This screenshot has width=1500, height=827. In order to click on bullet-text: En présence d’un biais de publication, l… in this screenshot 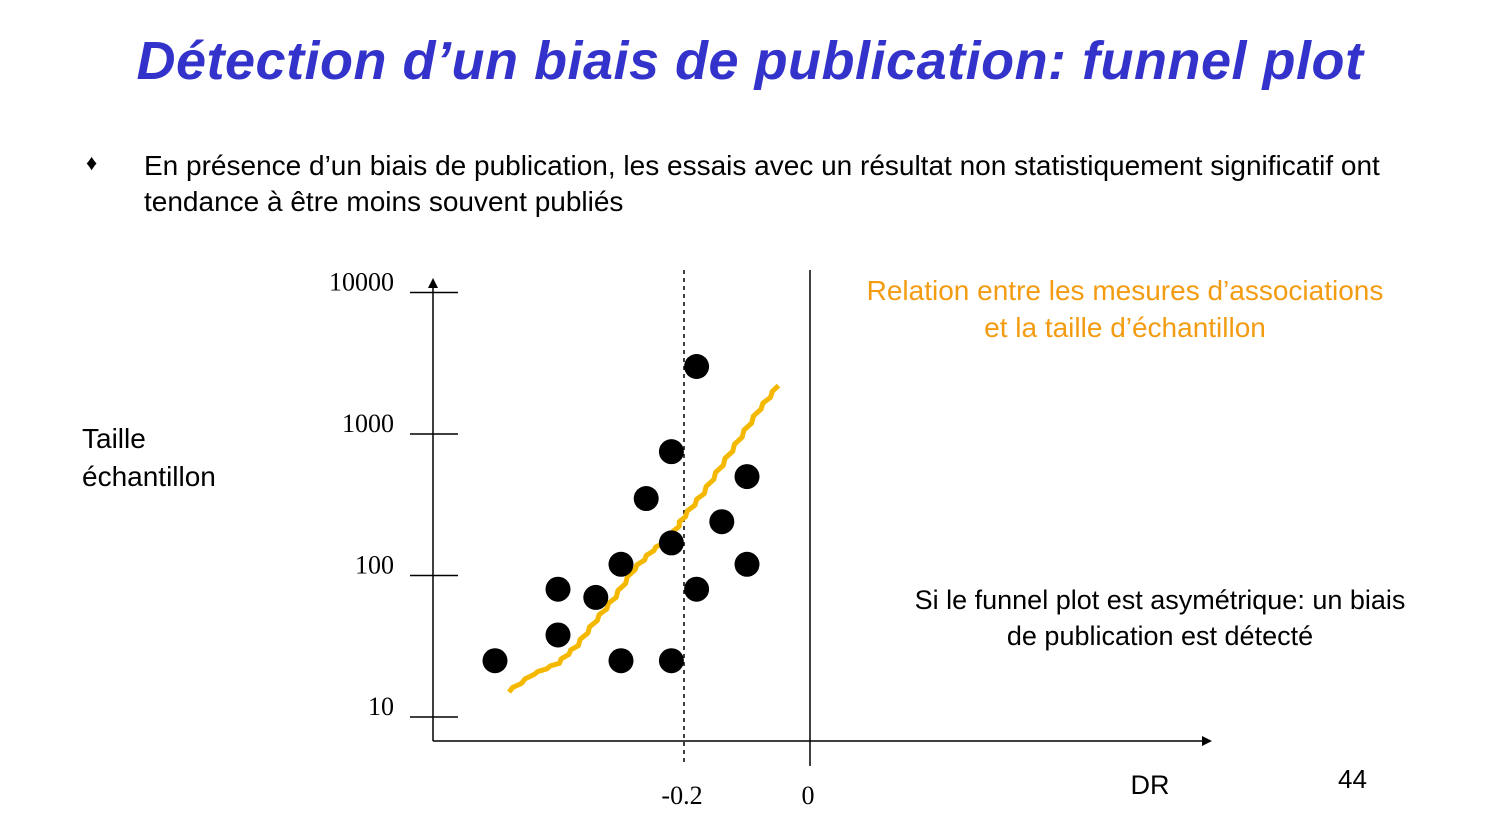, I will do `click(762, 183)`.